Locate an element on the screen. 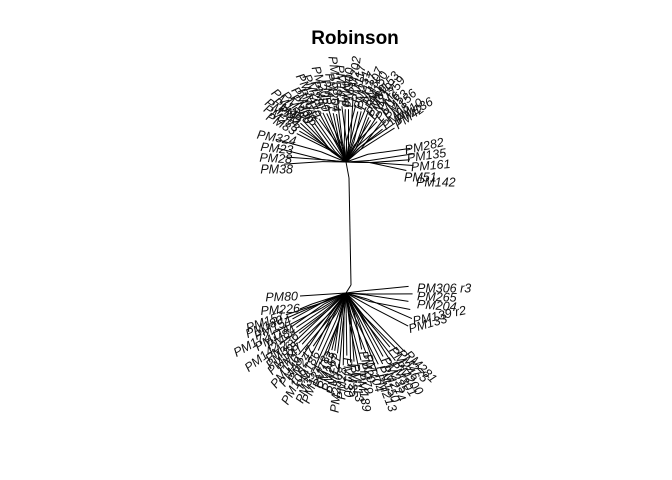 Image resolution: width=672 pixels, height=480 pixels. leaf-label: PM113 is located at coordinates (357, 383).